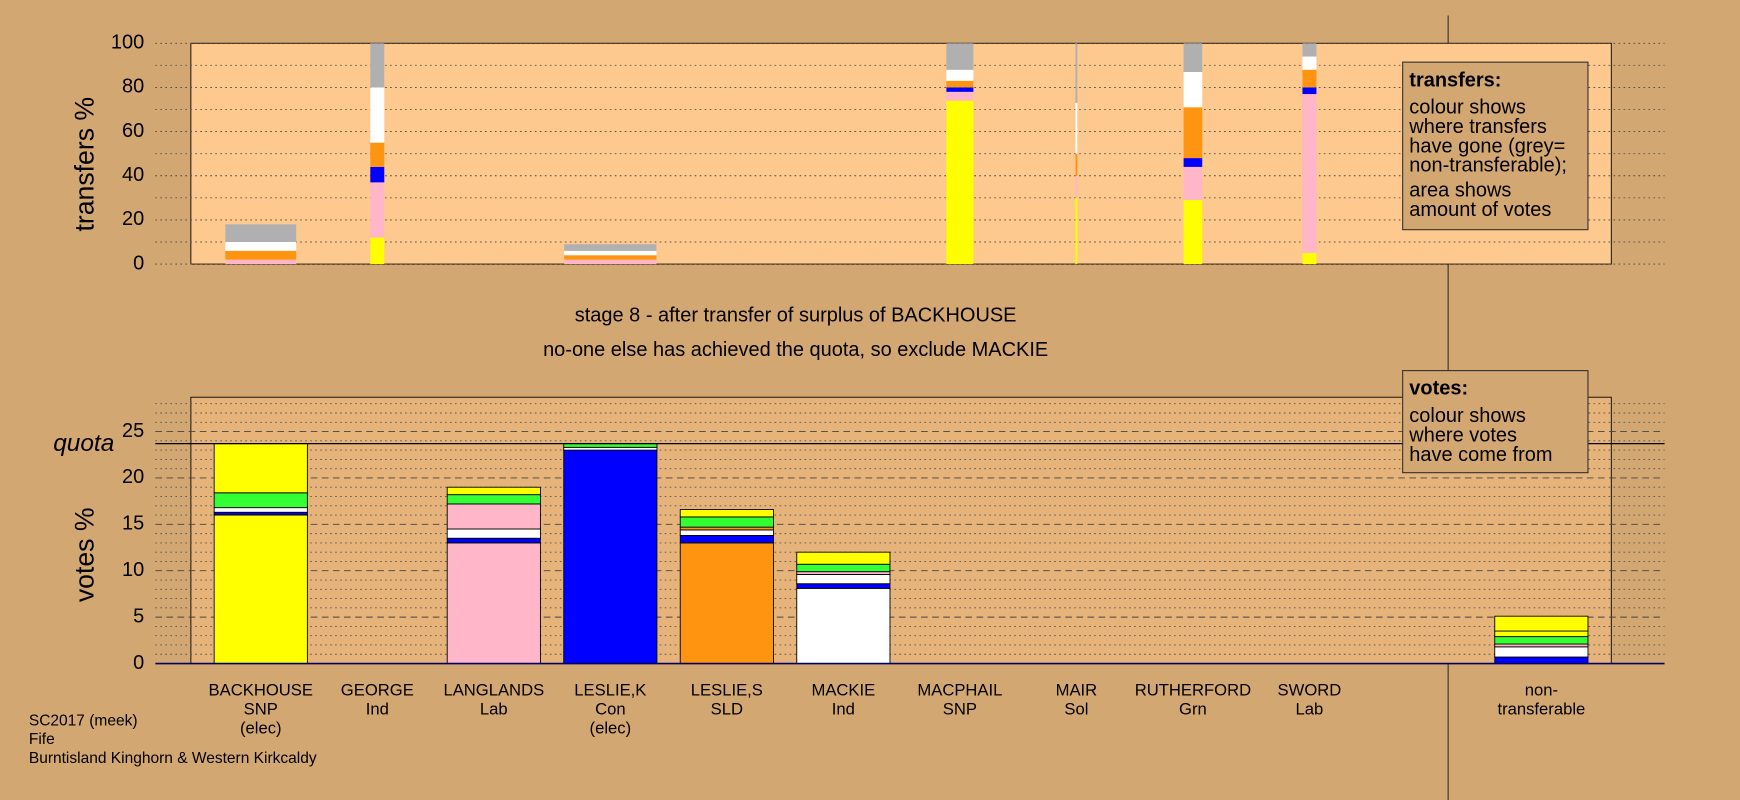 This screenshot has height=800, width=1740. I want to click on note-line: amount of votes, so click(1480, 210).